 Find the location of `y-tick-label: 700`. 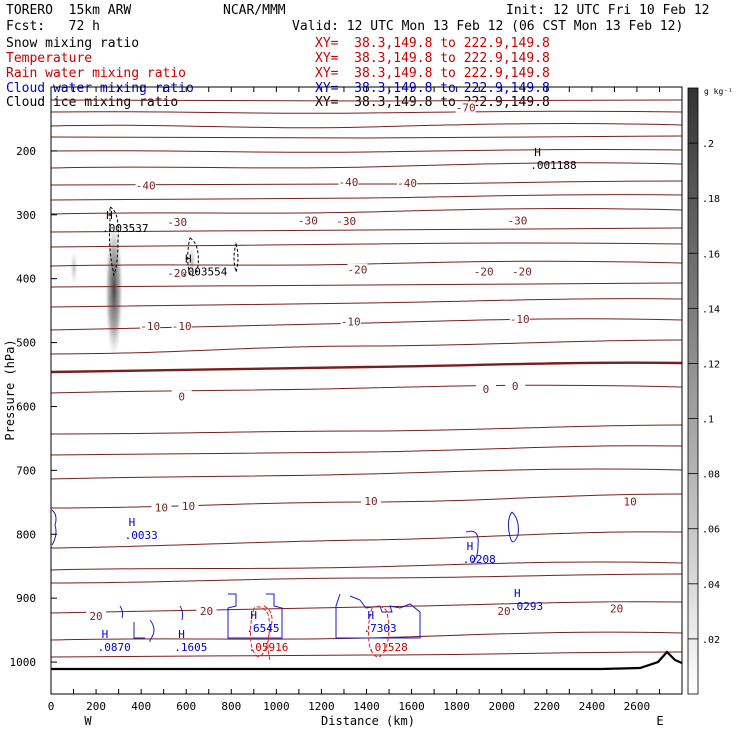

y-tick-label: 700 is located at coordinates (26, 470).